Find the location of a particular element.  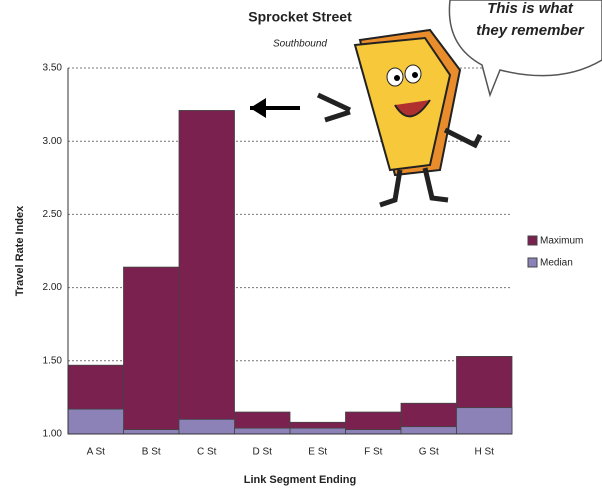

x-tick-label: F St is located at coordinates (373, 452).